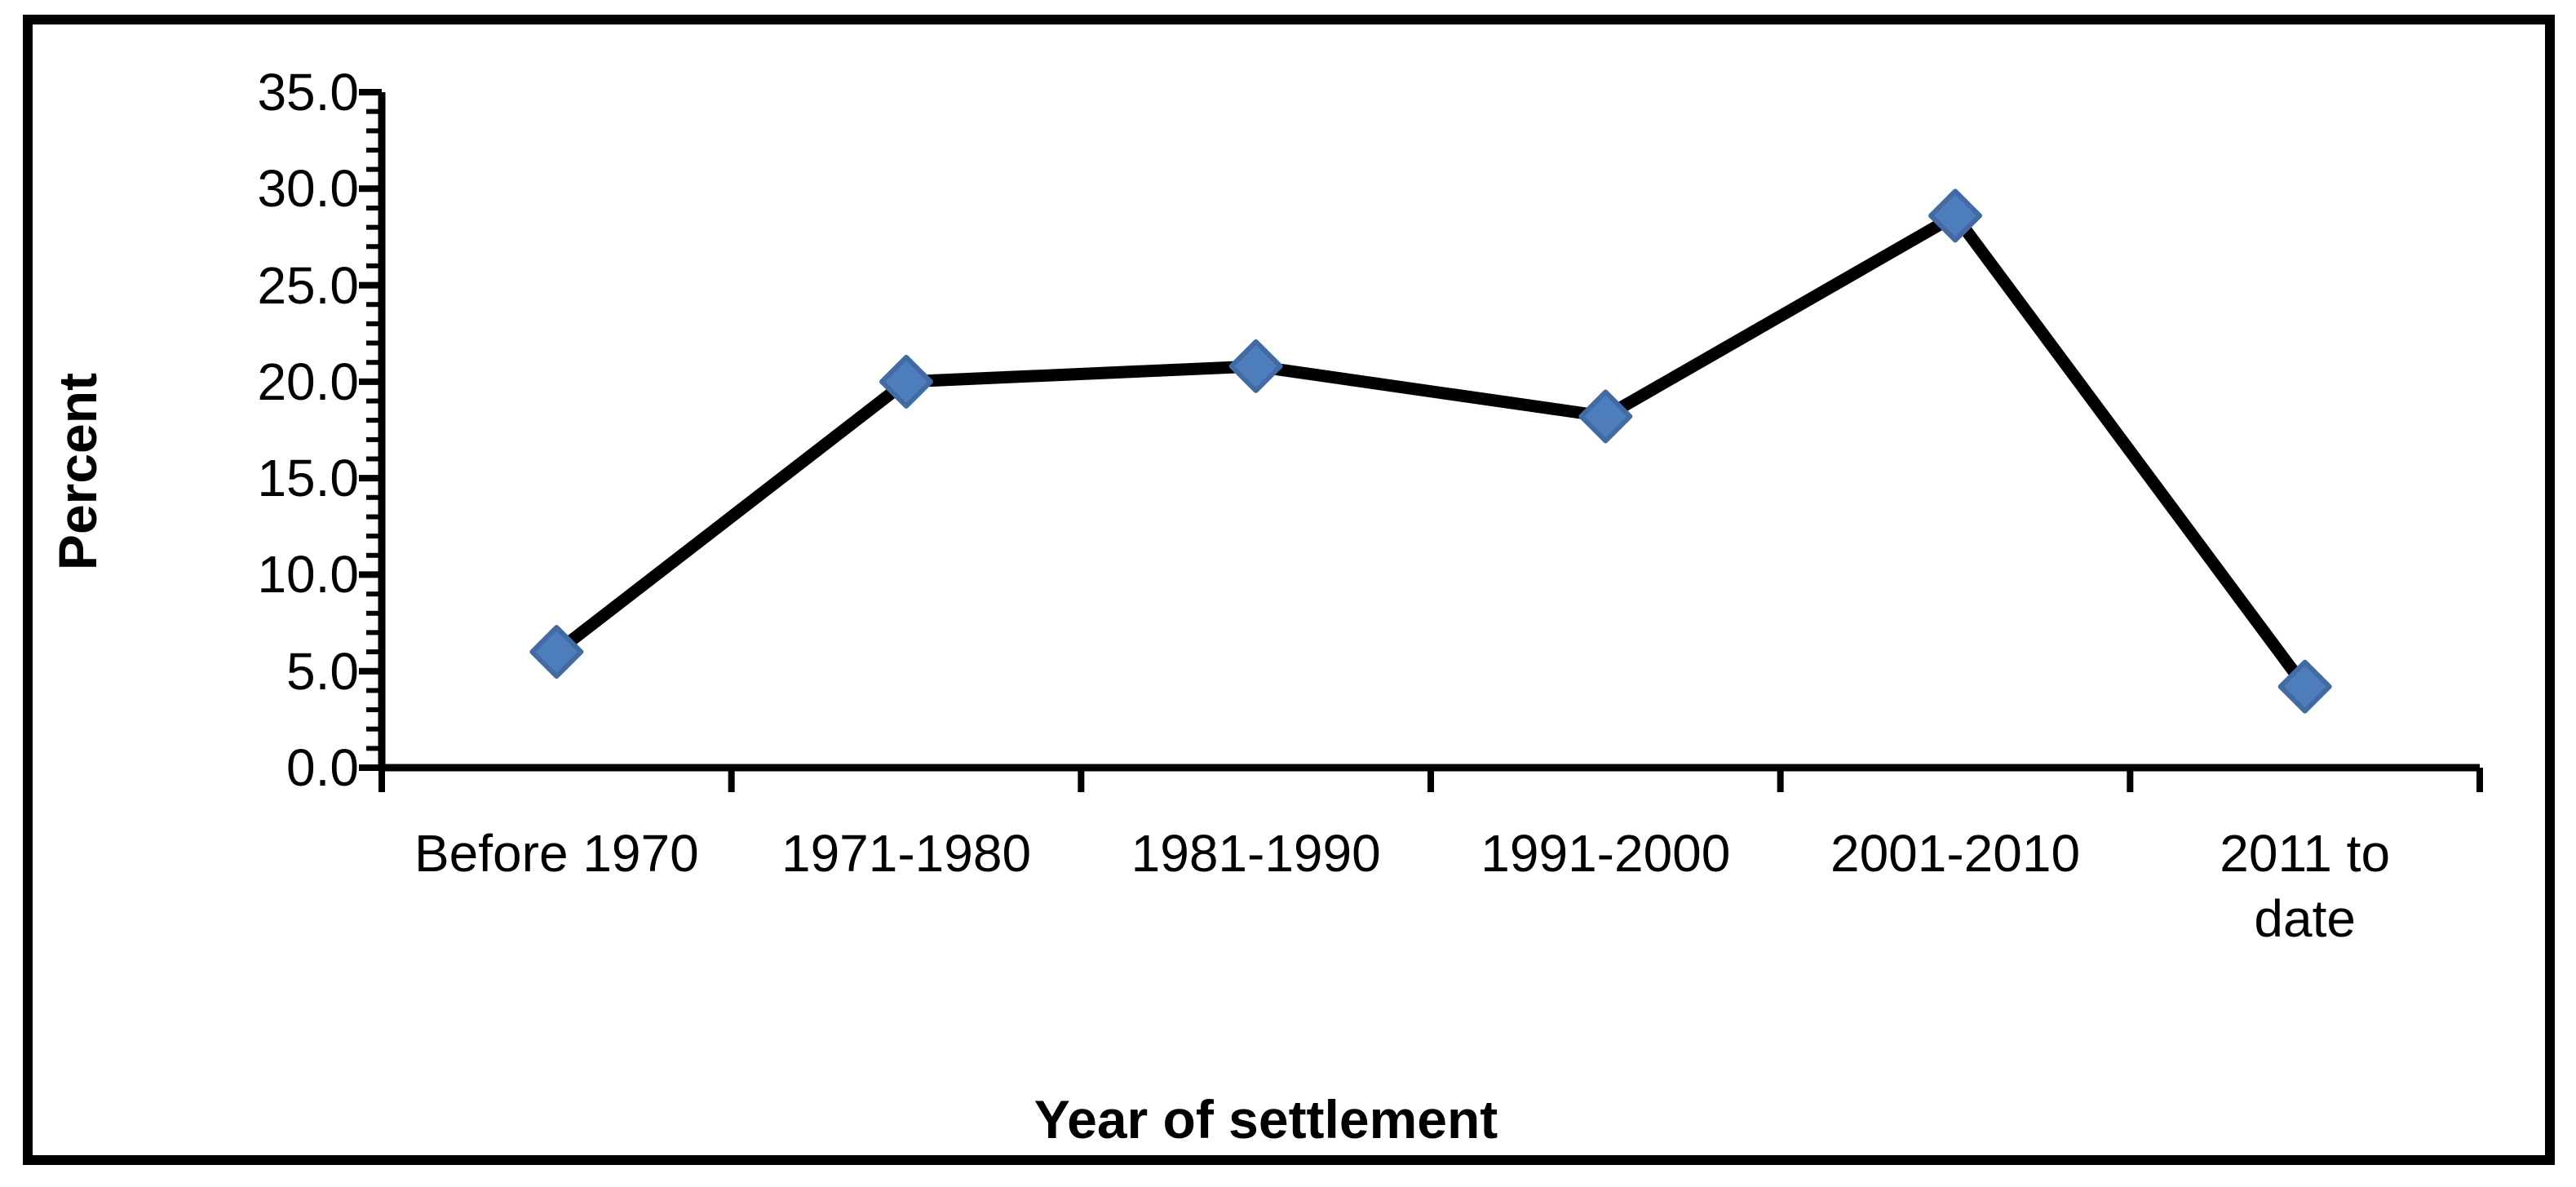 This screenshot has width=2576, height=1187. Describe the element at coordinates (322, 671) in the screenshot. I see `y-tick-label: 5.0` at that location.